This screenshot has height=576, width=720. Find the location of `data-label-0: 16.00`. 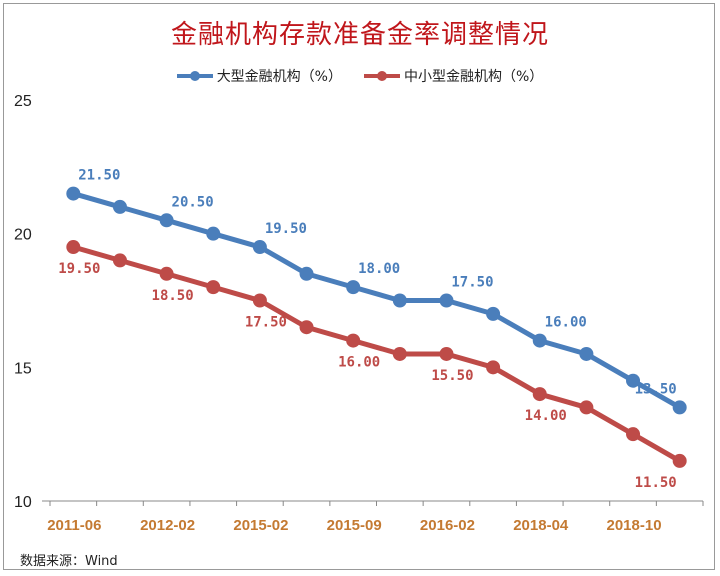

data-label-0: 16.00 is located at coordinates (566, 323).